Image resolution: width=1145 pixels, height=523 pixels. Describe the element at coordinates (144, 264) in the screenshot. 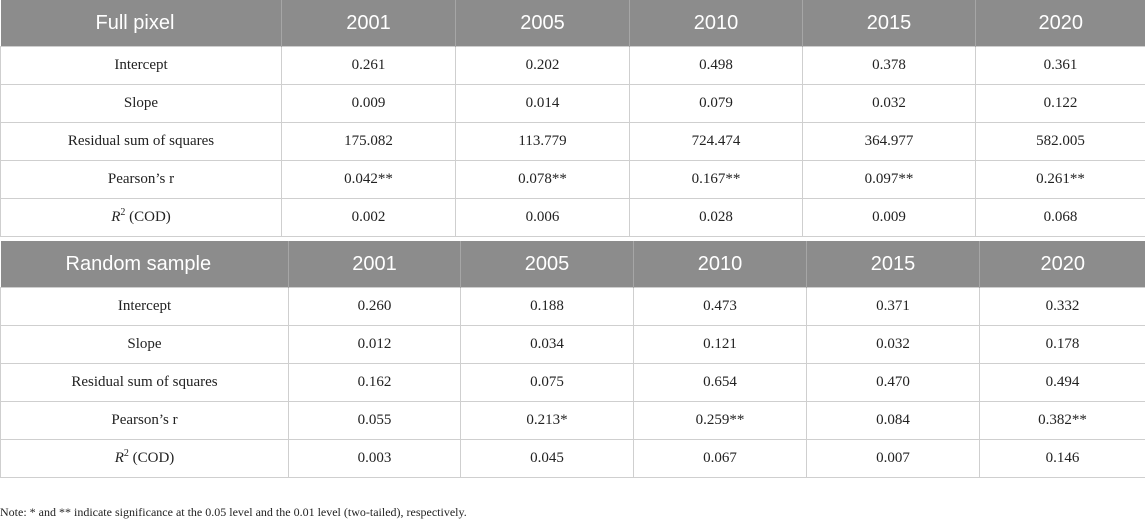

I see `header-cell-label: Random sample` at that location.